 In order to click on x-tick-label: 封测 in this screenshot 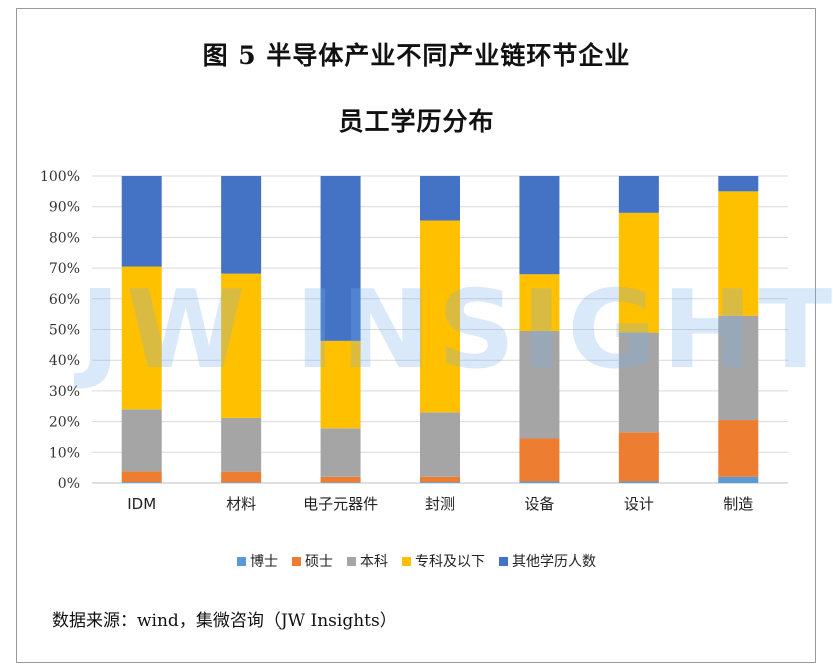, I will do `click(440, 504)`.